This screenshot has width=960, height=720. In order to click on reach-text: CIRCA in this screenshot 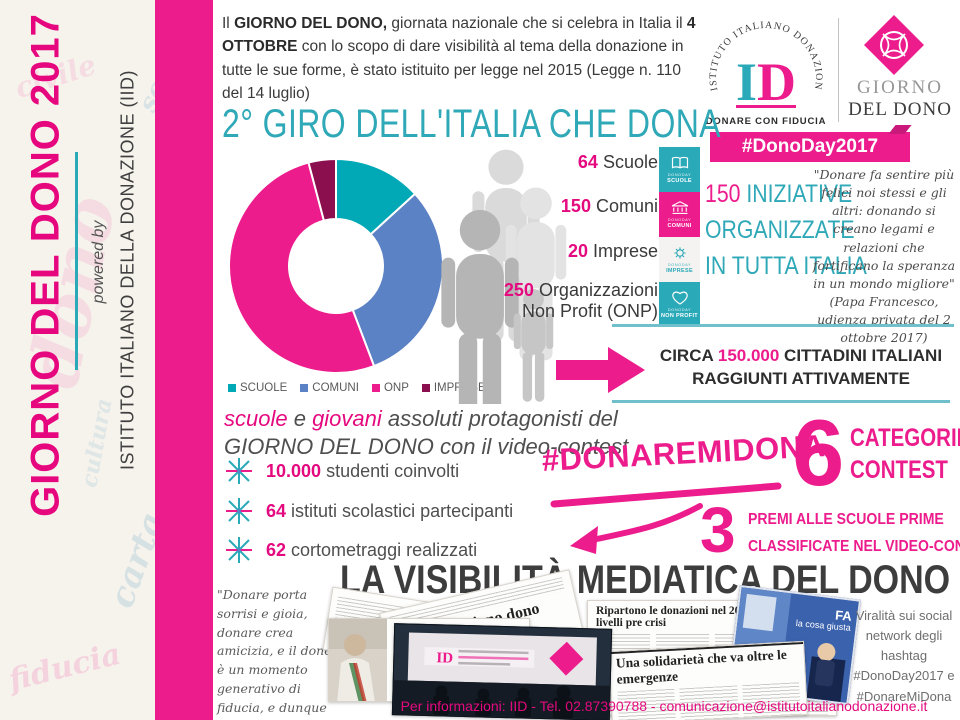, I will do `click(688, 355)`.